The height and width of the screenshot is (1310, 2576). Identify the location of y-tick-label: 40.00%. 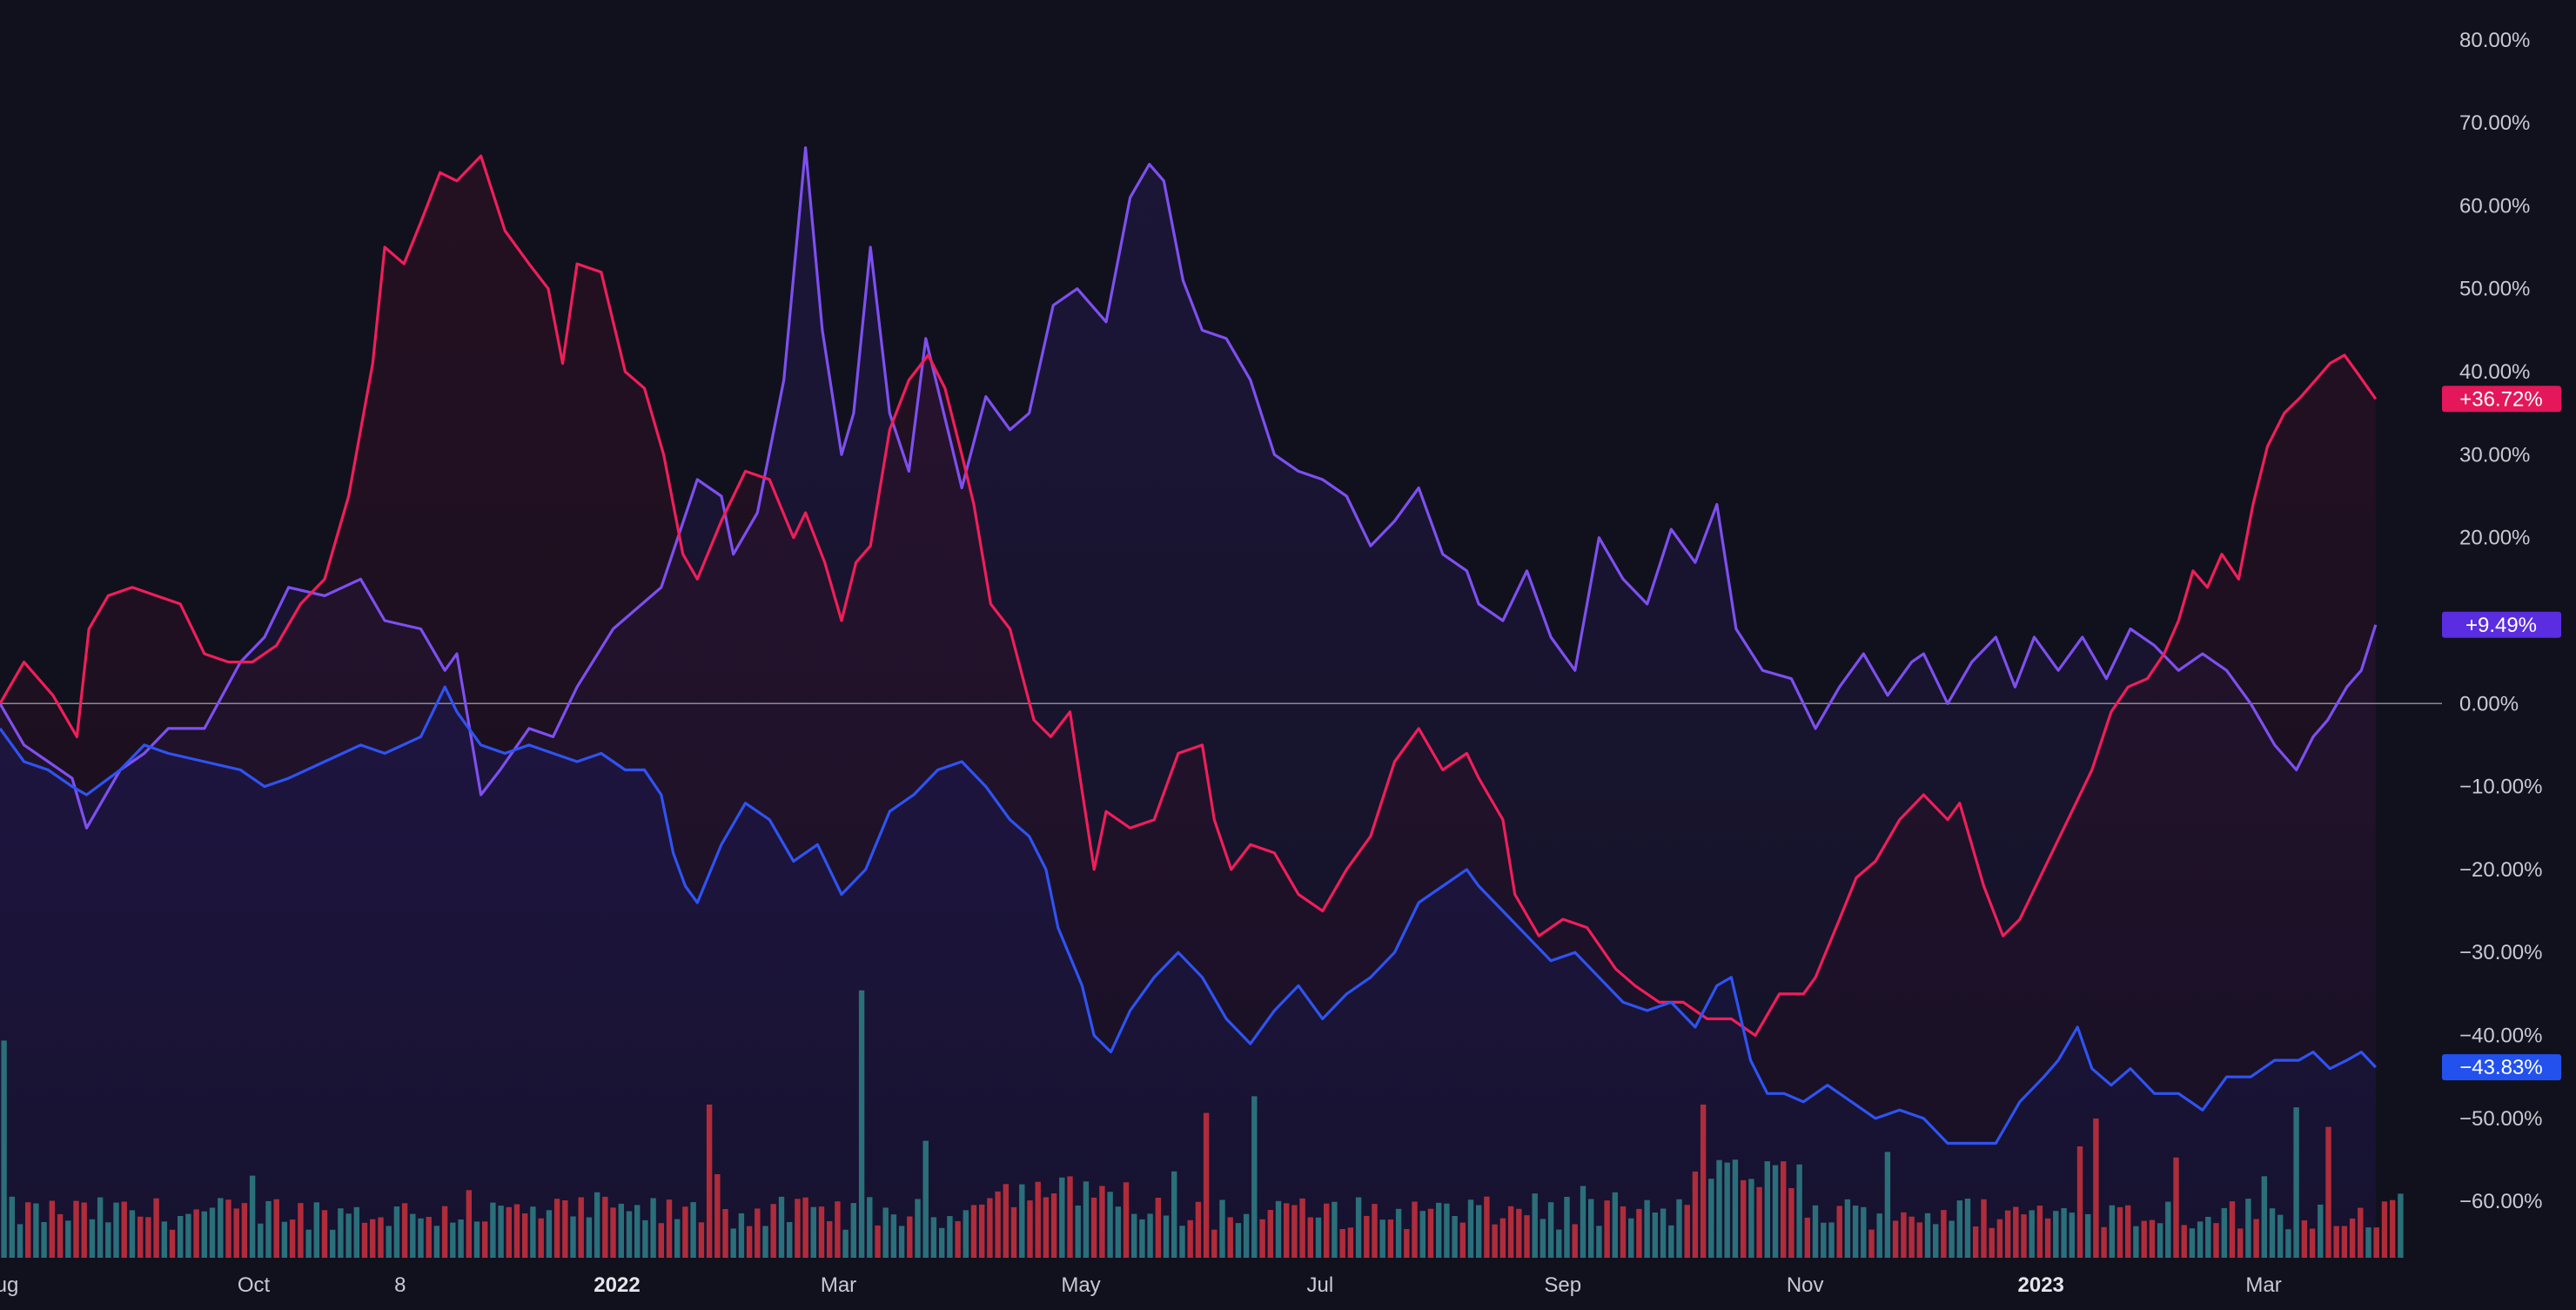
(2494, 372).